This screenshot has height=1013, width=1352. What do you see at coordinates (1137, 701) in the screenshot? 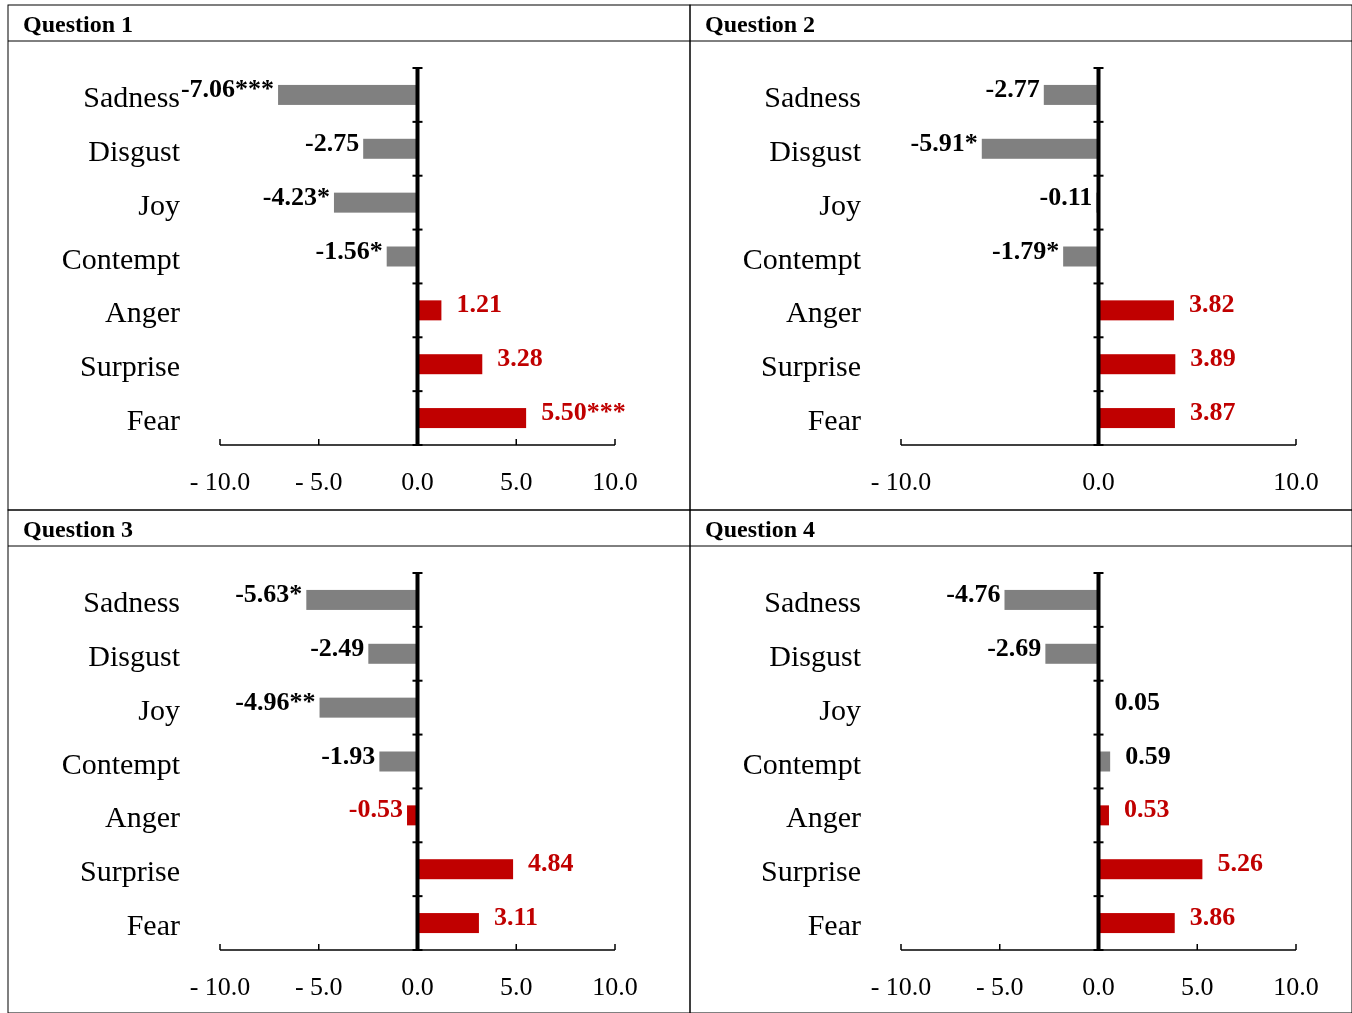
I see `data-label: 0.05` at bounding box center [1137, 701].